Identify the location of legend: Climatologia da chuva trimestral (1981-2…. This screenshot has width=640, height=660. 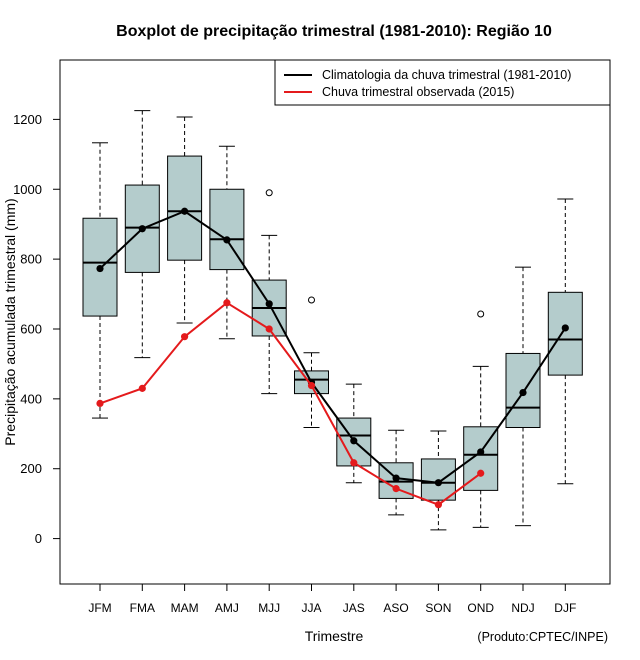
(442, 82).